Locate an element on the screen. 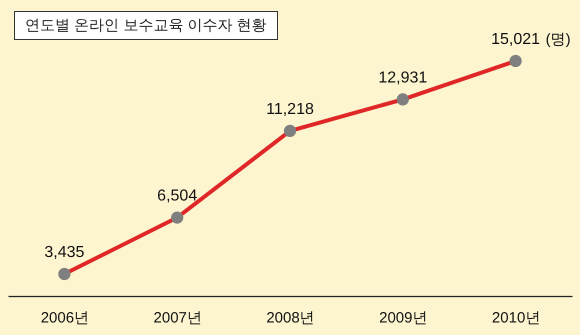  text: (명) is located at coordinates (558, 39).